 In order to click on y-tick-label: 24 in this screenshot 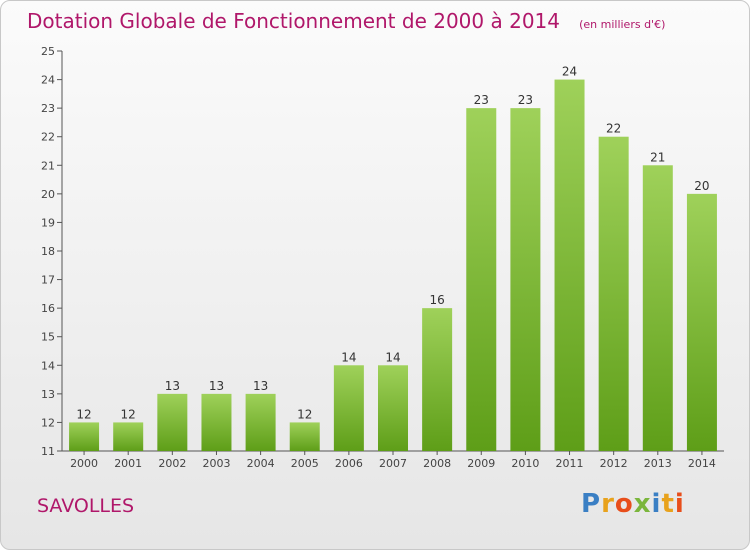, I will do `click(48, 80)`.